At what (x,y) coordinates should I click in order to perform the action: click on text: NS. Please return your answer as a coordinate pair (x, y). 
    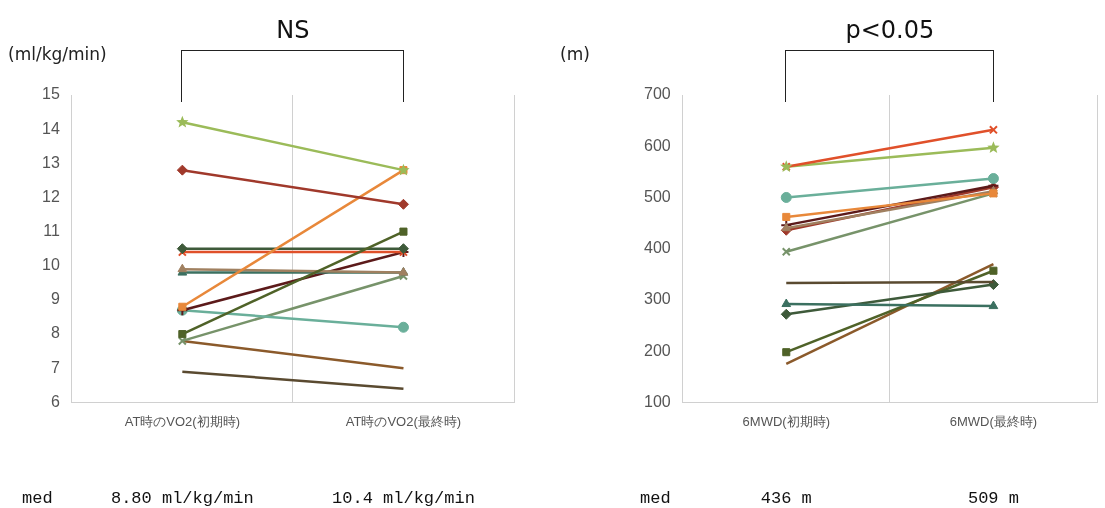
    Looking at the image, I should click on (293, 30).